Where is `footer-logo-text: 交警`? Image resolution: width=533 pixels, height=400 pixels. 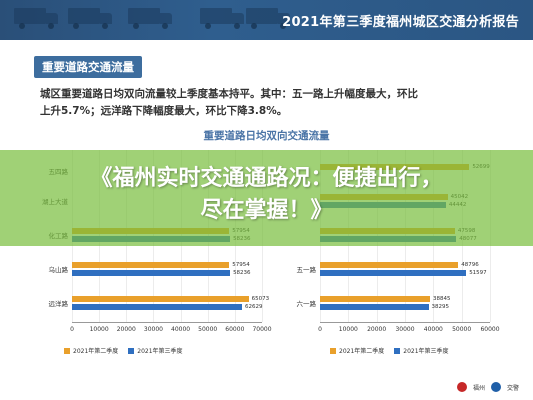
footer-logo-text: 交警 is located at coordinates (512, 388).